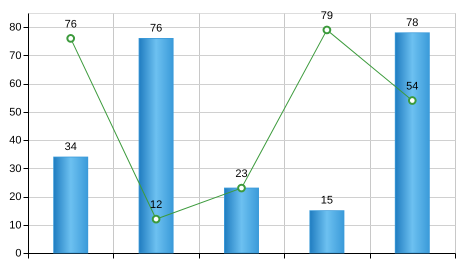 Image resolution: width=470 pixels, height=277 pixels. I want to click on y-tick-label: 30, so click(15, 168).